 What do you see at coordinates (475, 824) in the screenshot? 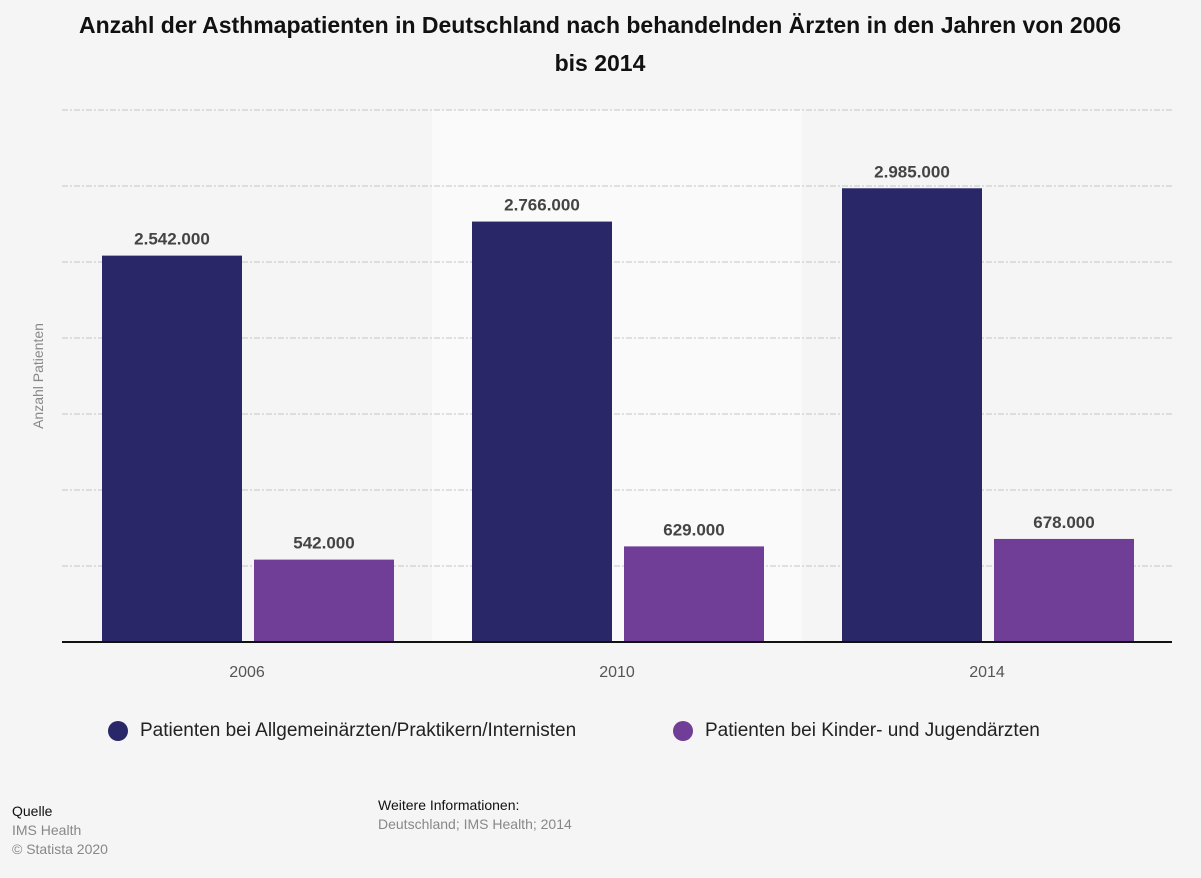
I see `info-value: Deutschland; IMS Health; 2014` at bounding box center [475, 824].